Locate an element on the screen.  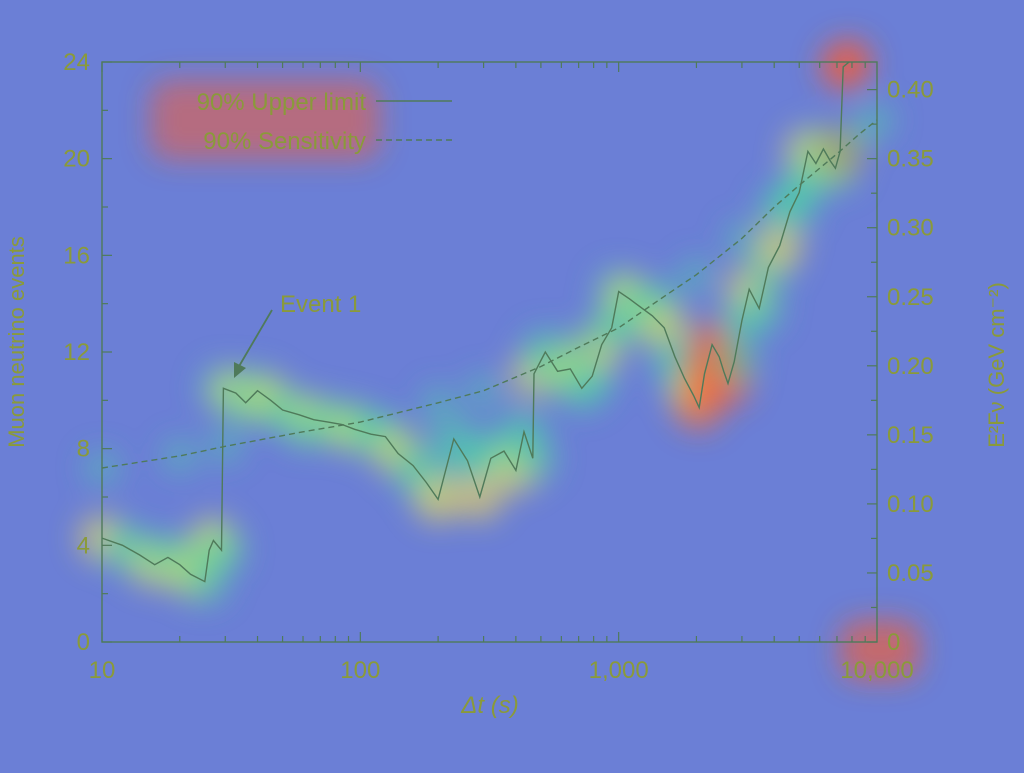
x-tick-label: 100 is located at coordinates (360, 670).